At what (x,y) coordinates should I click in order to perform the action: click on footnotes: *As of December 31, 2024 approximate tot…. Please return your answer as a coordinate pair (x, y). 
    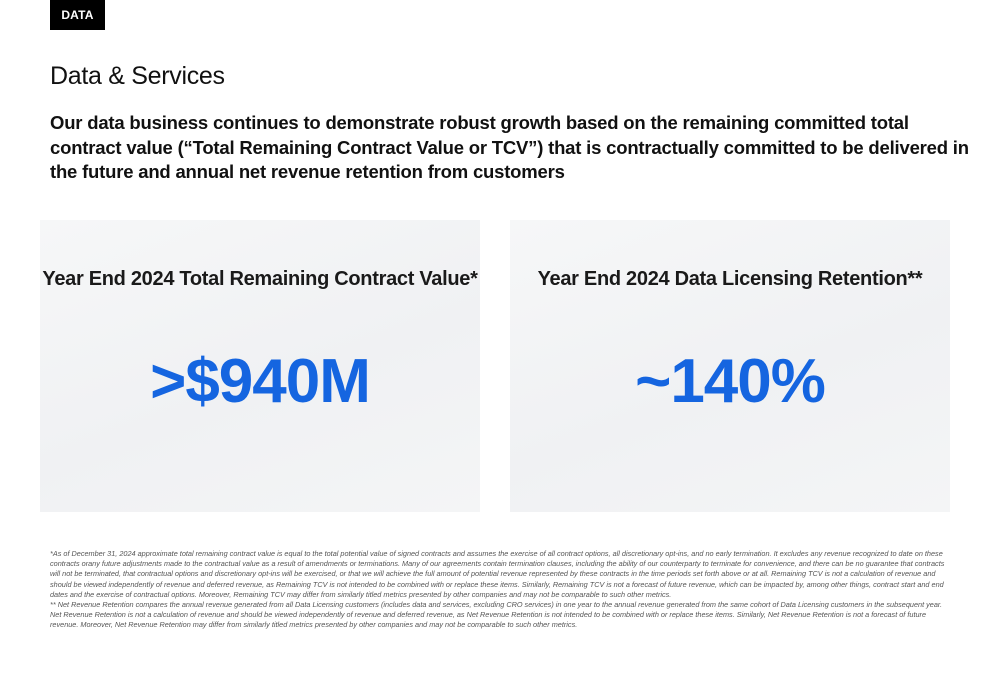
    Looking at the image, I should click on (500, 590).